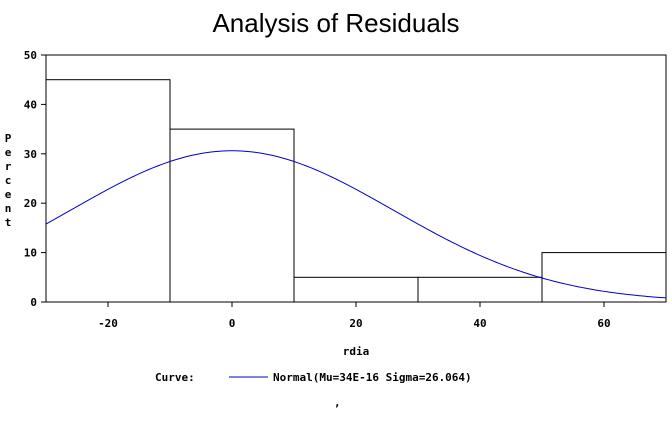 This screenshot has width=672, height=421. What do you see at coordinates (35, 179) in the screenshot?
I see `y-axis-ticks: 0 10 20 30 40 50` at bounding box center [35, 179].